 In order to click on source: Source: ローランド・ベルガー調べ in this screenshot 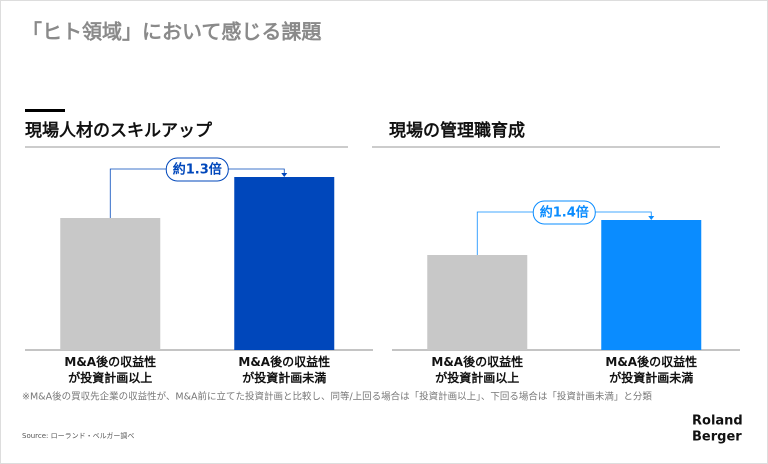, I will do `click(78, 435)`.